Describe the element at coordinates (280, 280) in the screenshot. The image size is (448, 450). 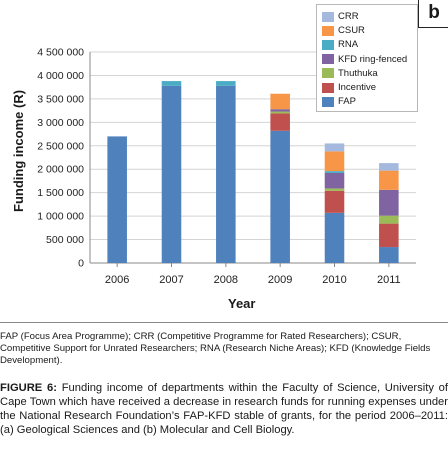
I see `x-tick-label: 2009` at that location.